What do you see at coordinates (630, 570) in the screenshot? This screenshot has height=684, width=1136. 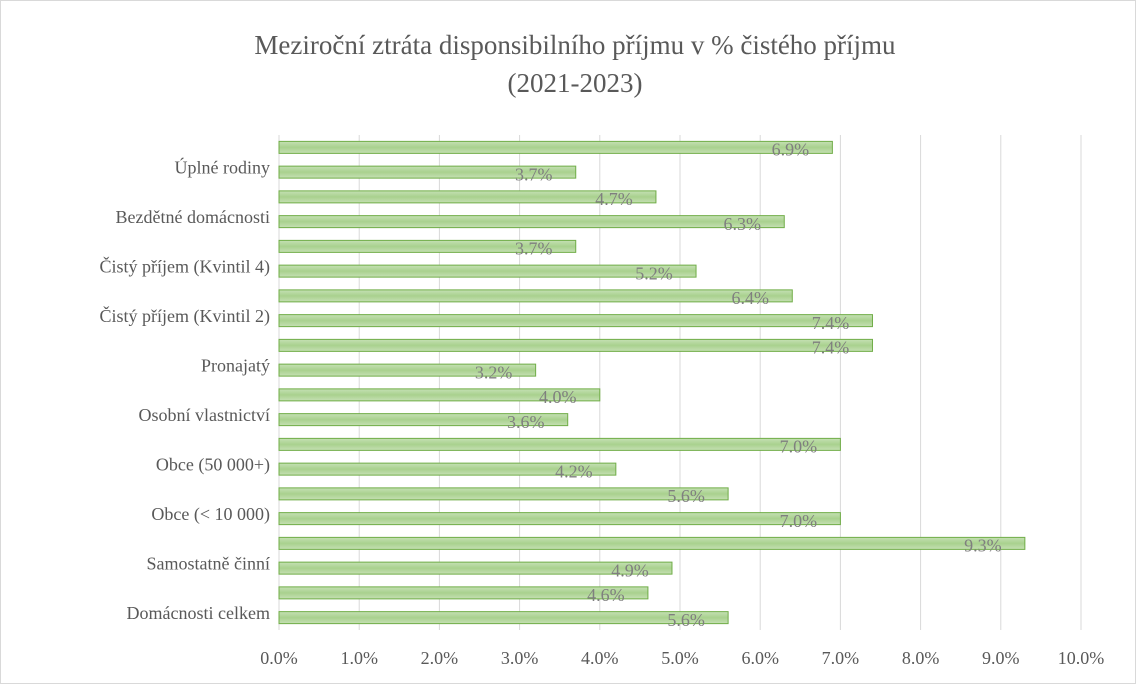 I see `data-label: 4.9%` at bounding box center [630, 570].